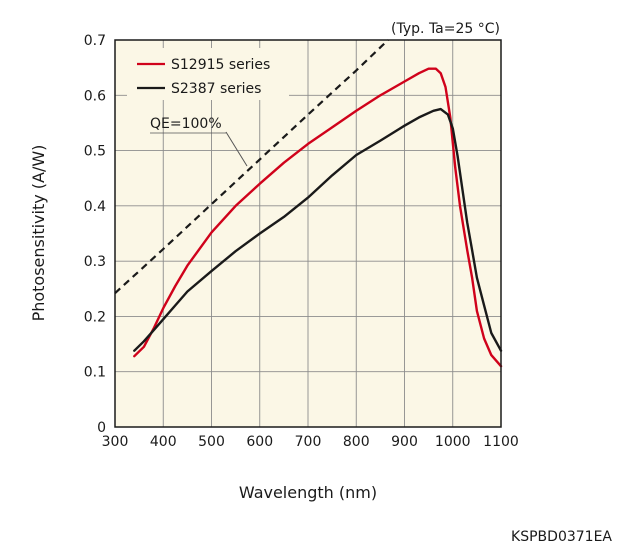 This screenshot has width=631, height=556. Describe the element at coordinates (445, 29) in the screenshot. I see `condition-note: (Typ. Ta=25 °C)` at that location.